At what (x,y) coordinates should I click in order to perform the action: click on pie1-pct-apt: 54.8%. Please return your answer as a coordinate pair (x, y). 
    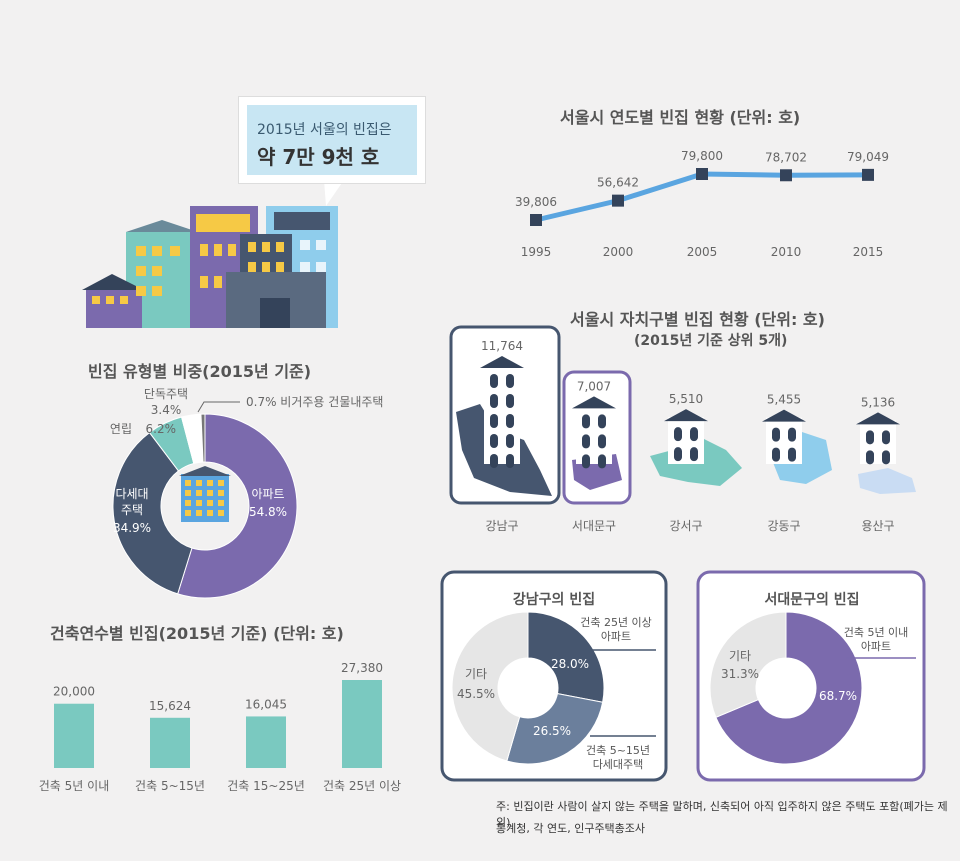
    Looking at the image, I should click on (268, 512).